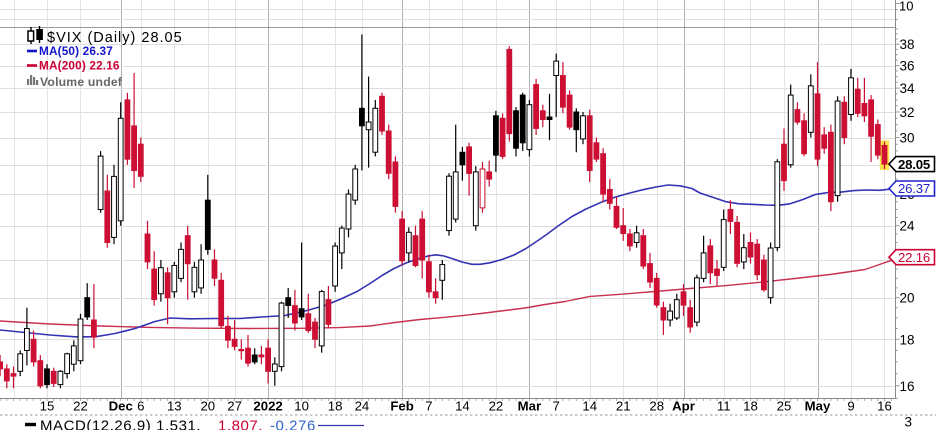 This screenshot has height=435, width=936. I want to click on svg-text: Volume undef, so click(81, 82).